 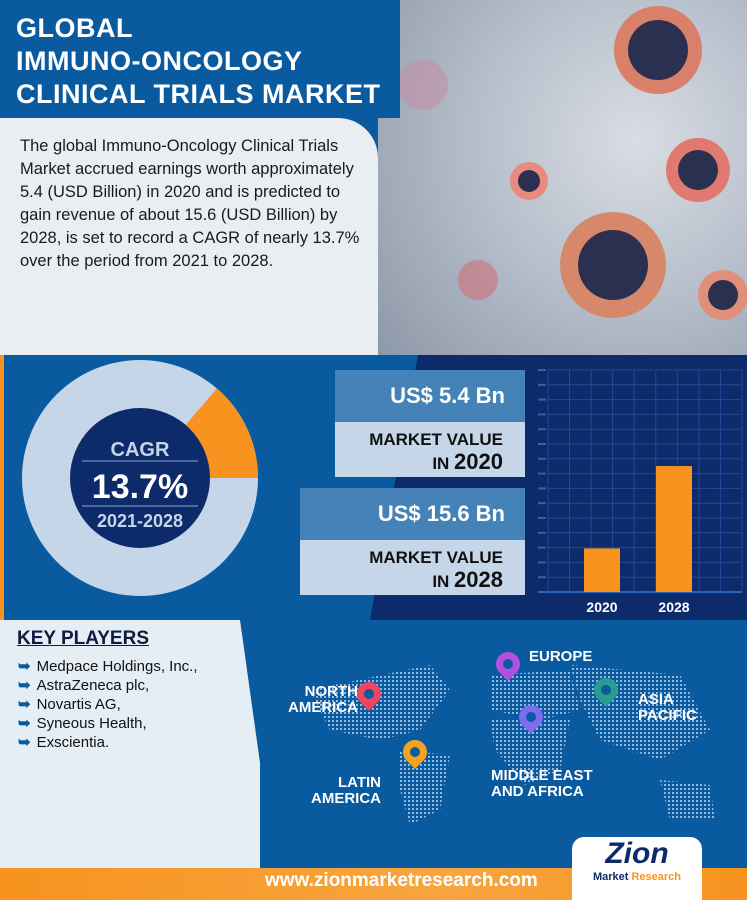 I want to click on title-line: CLINICAL TRIALS MARKET, so click(x=198, y=94).